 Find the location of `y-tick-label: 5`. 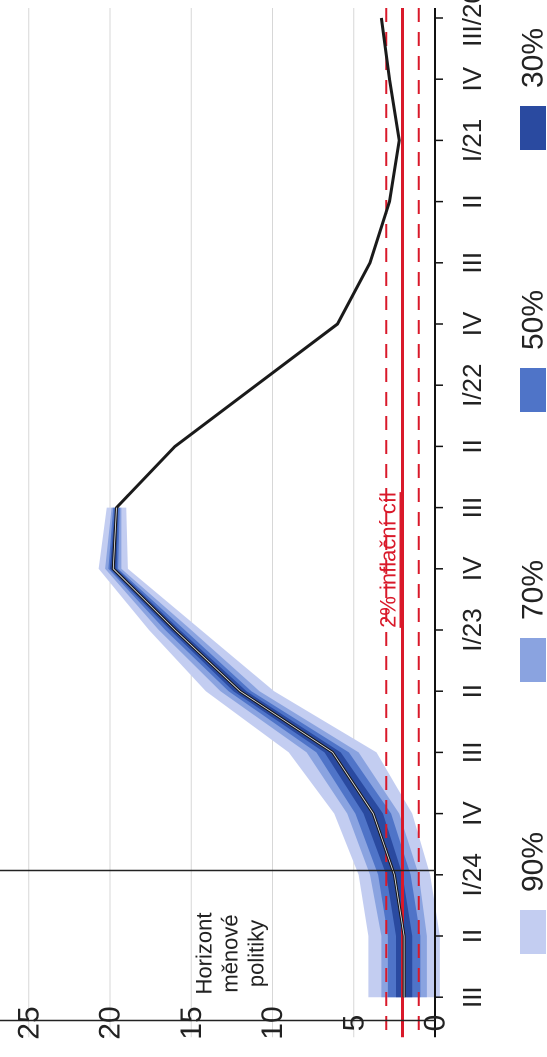

y-tick-label: 5 is located at coordinates (353, 1023).